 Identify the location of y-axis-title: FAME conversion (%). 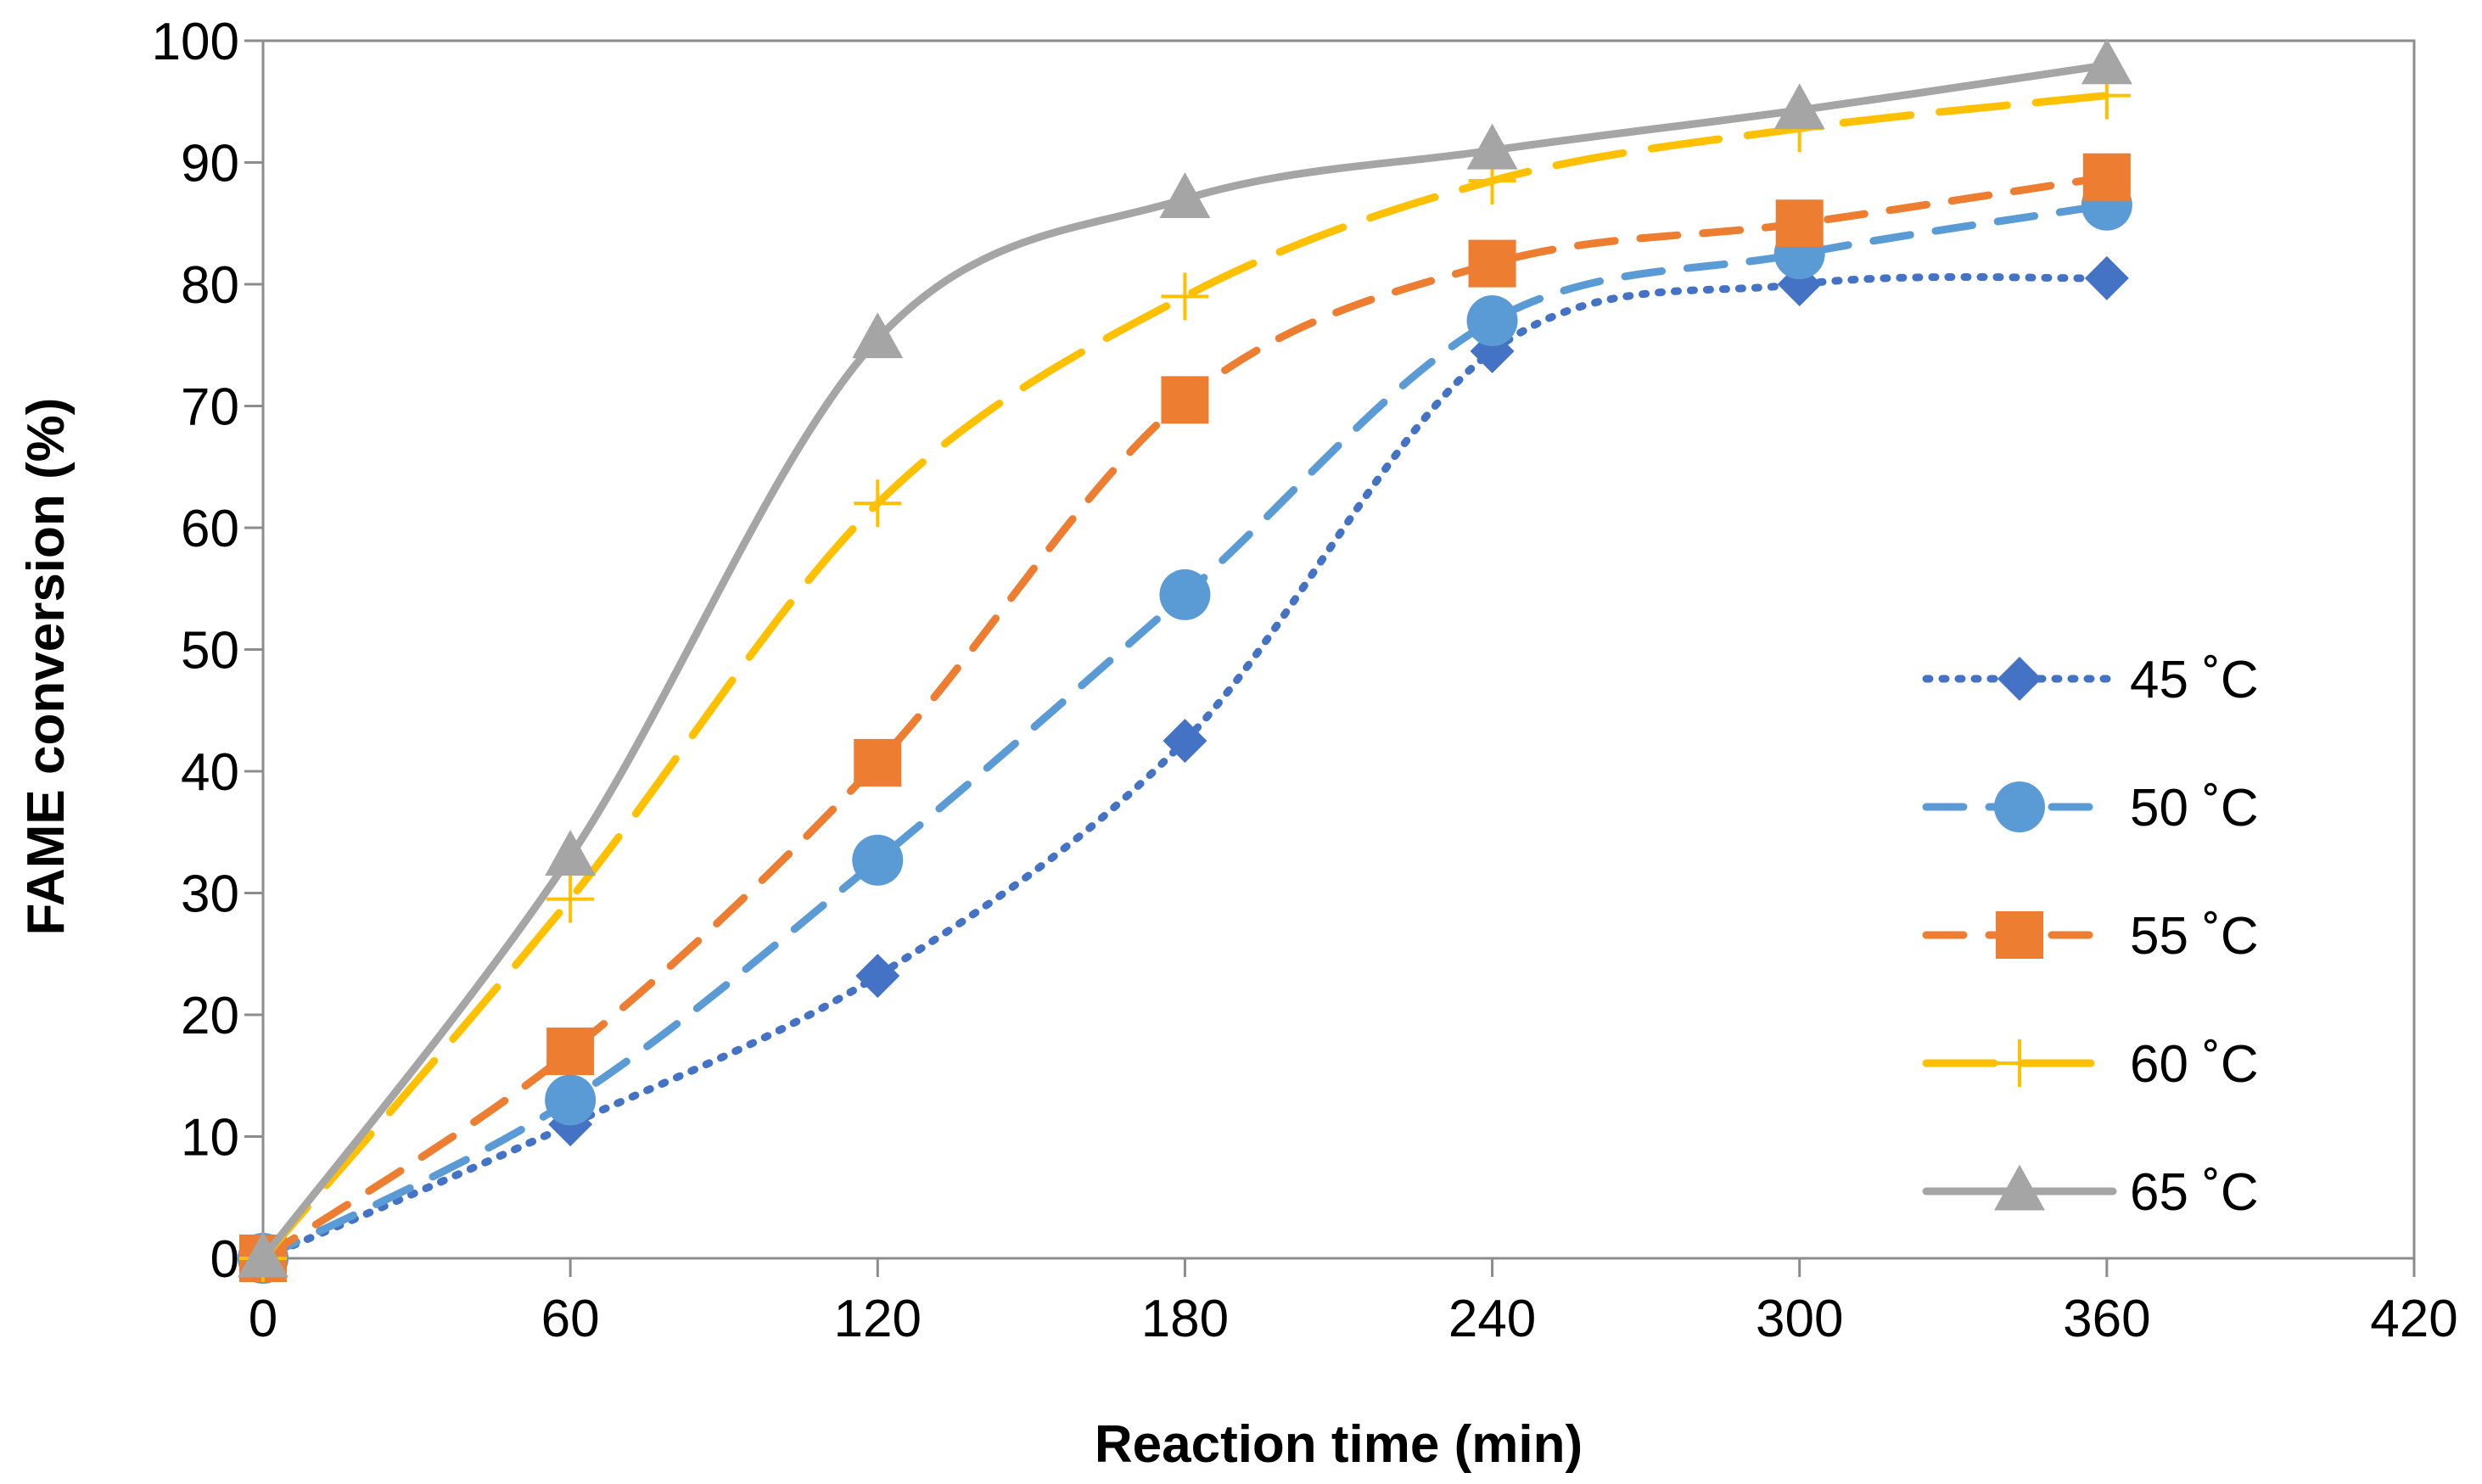
(47, 667).